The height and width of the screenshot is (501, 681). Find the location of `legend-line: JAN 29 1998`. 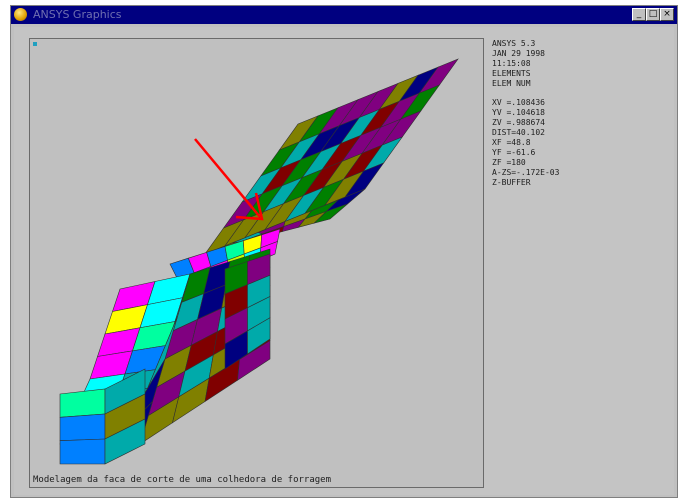

legend-line: JAN 29 1998 is located at coordinates (518, 53).